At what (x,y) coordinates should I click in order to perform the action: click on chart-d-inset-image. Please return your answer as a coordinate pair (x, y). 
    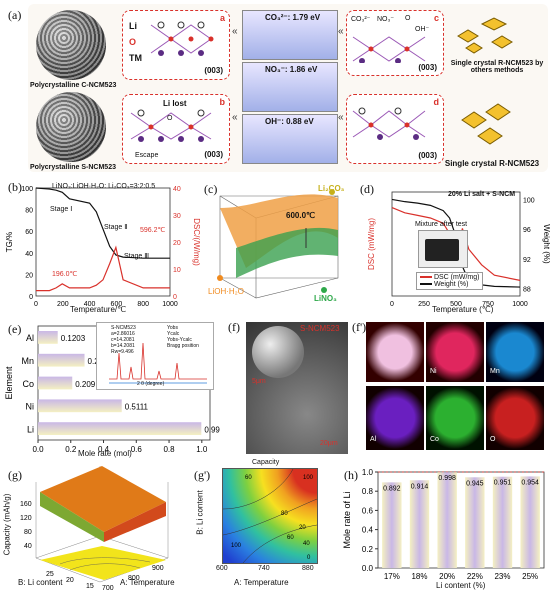
    Looking at the image, I should click on (442, 250).